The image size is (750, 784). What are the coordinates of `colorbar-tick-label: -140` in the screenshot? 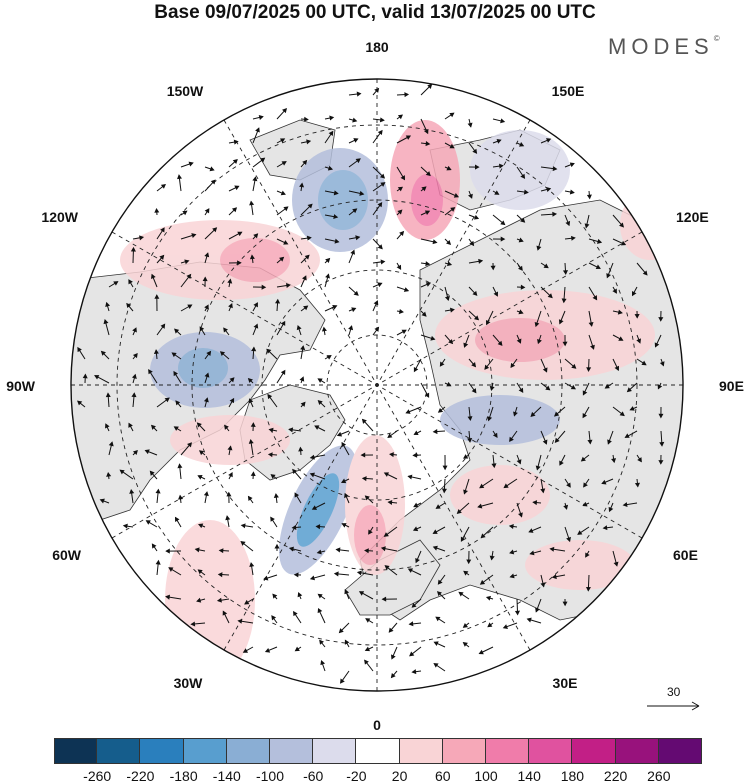 It's located at (227, 776).